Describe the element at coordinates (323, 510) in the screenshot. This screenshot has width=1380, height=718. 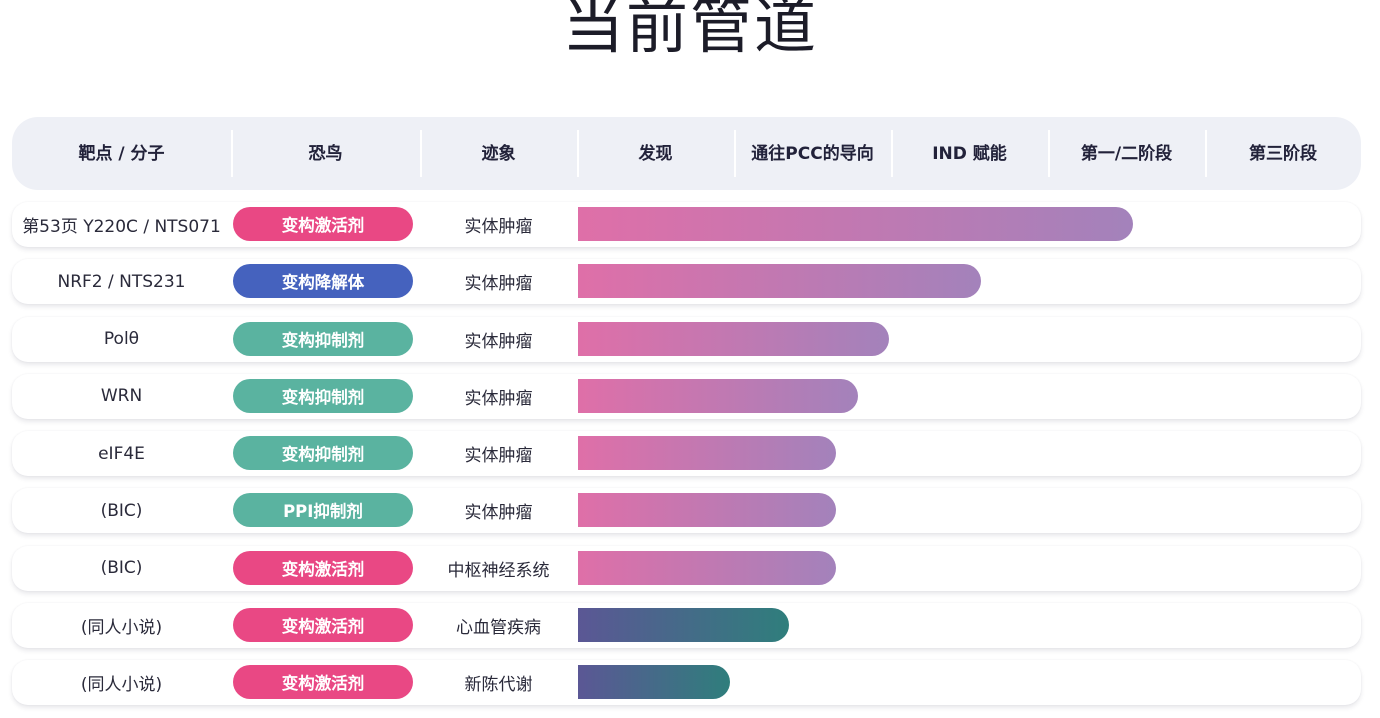
I see `modality-badge: PPI抑制剂` at that location.